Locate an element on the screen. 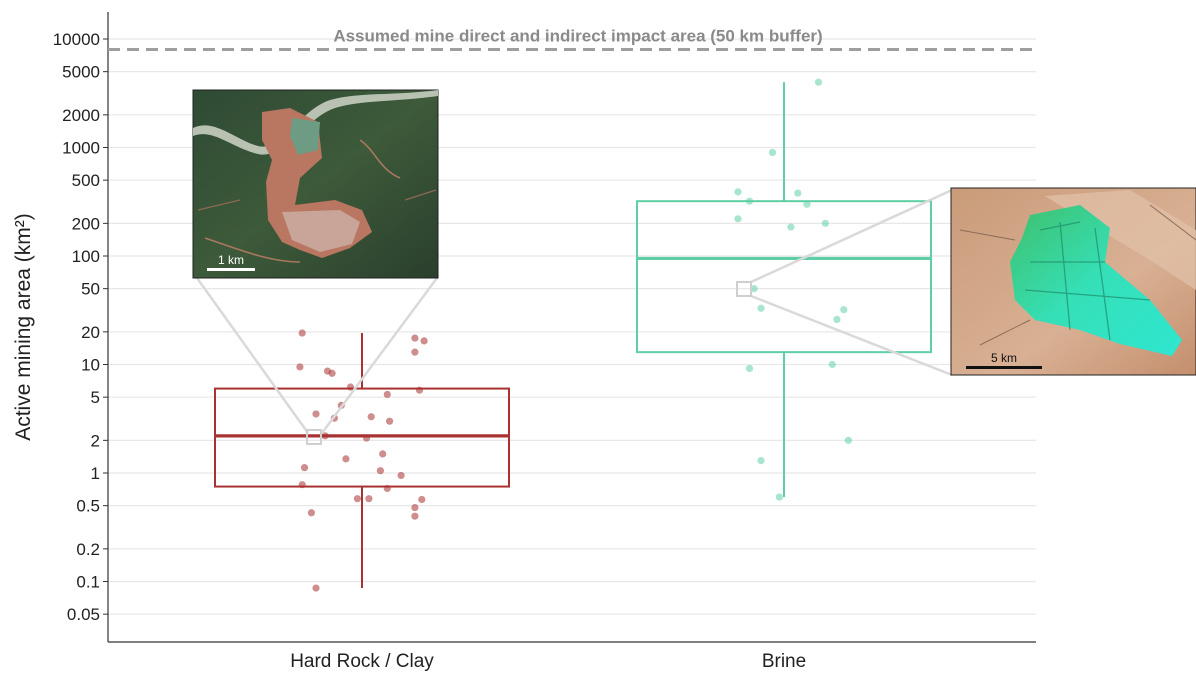 This screenshot has height=673, width=1196. y-tick-label: 2 is located at coordinates (95, 440).